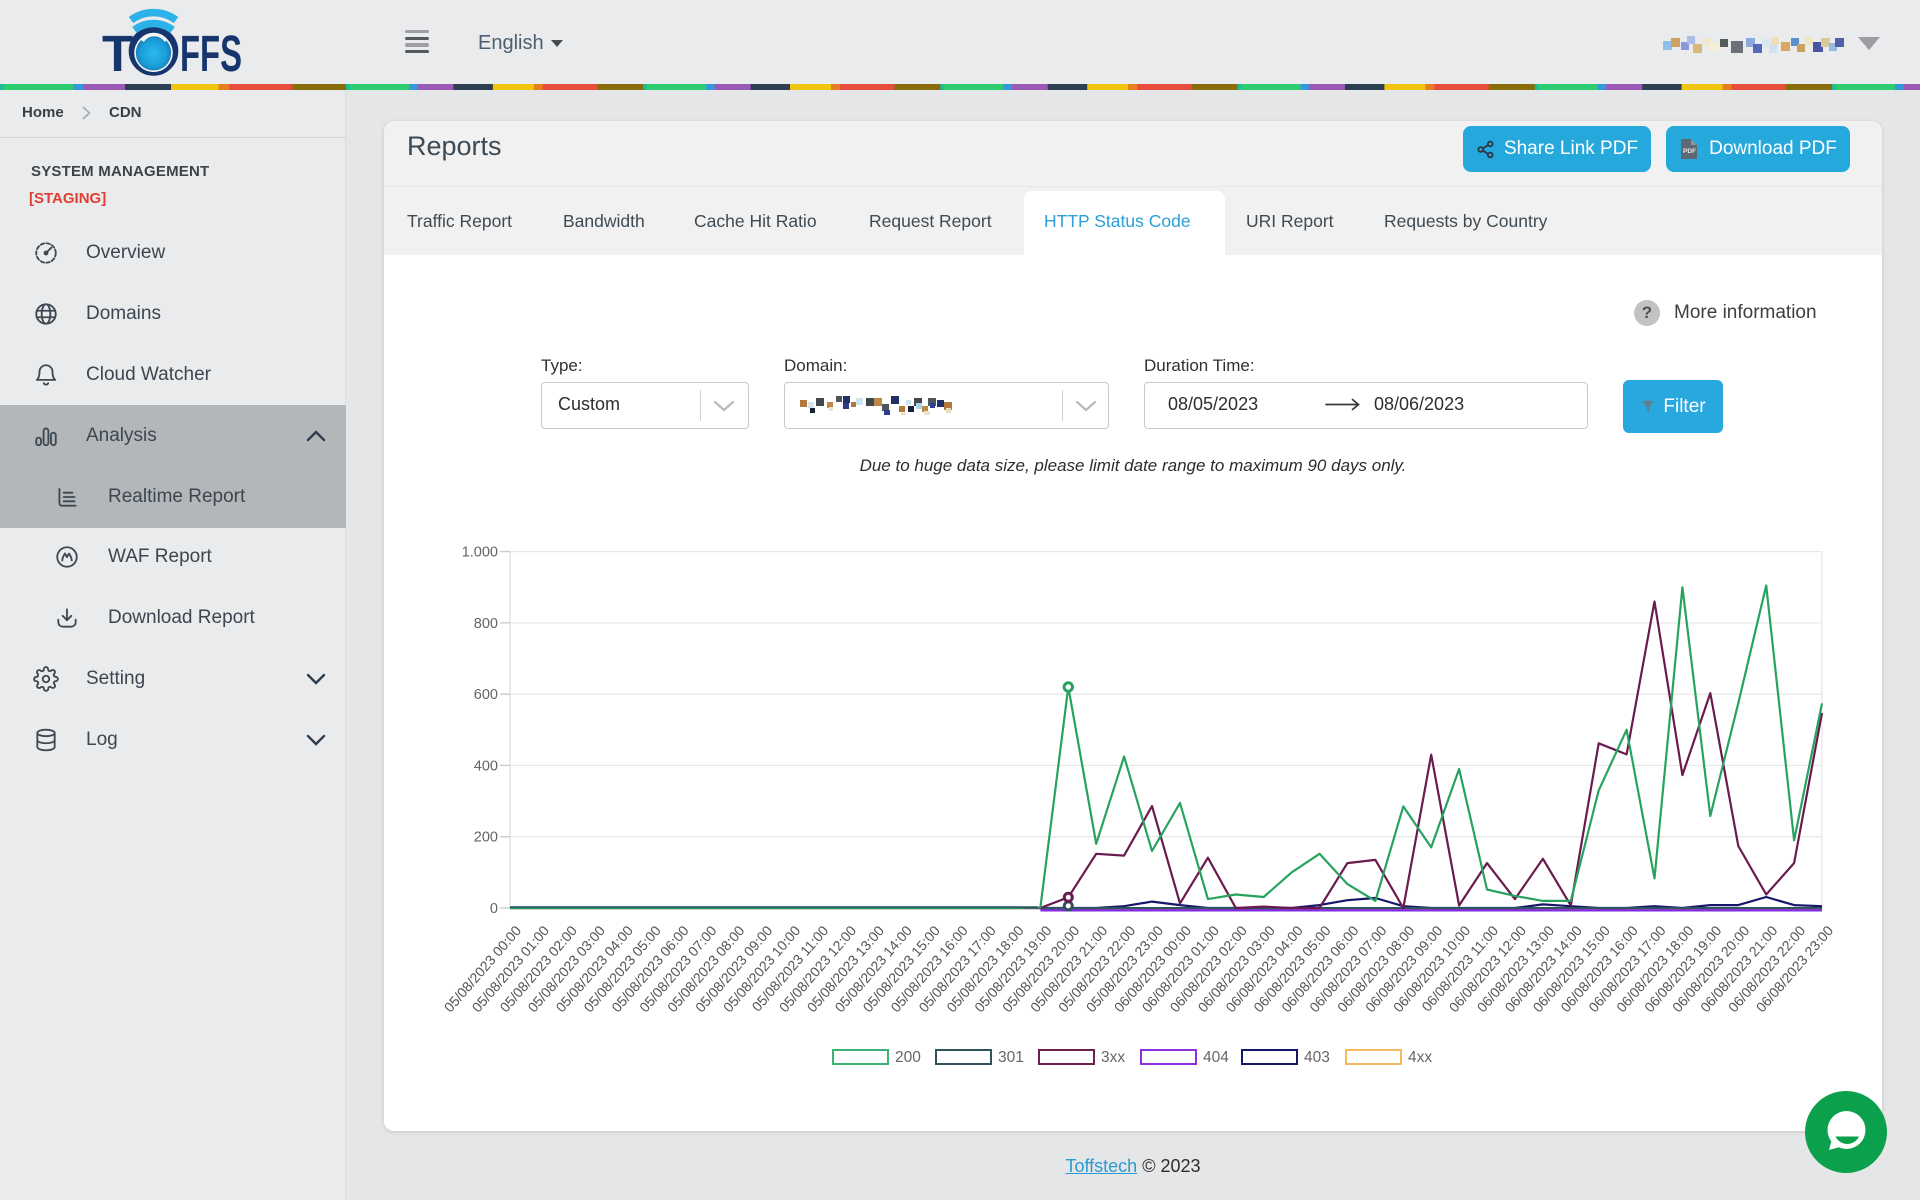 Image resolution: width=1920 pixels, height=1200 pixels. What do you see at coordinates (211, 52) in the screenshot?
I see `svg-text: FFS` at bounding box center [211, 52].